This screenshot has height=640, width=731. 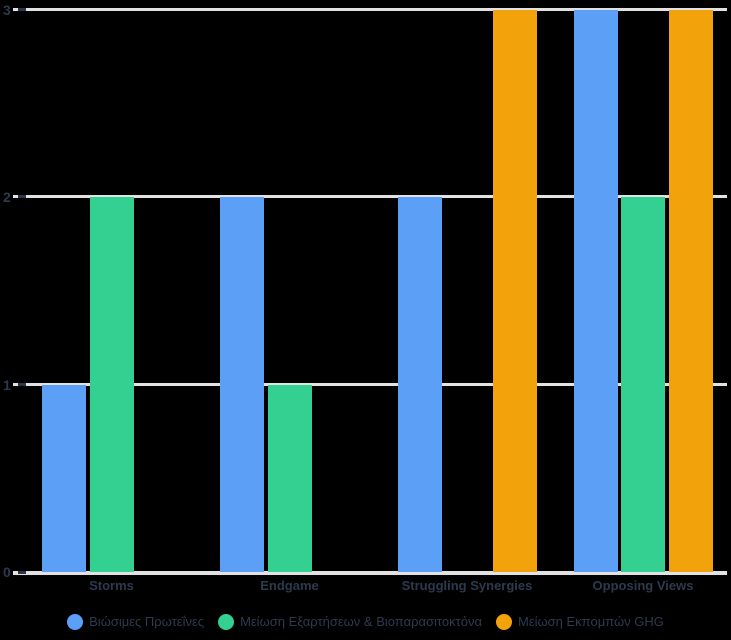 What do you see at coordinates (643, 585) in the screenshot?
I see `x-category-label: Opposing Views` at bounding box center [643, 585].